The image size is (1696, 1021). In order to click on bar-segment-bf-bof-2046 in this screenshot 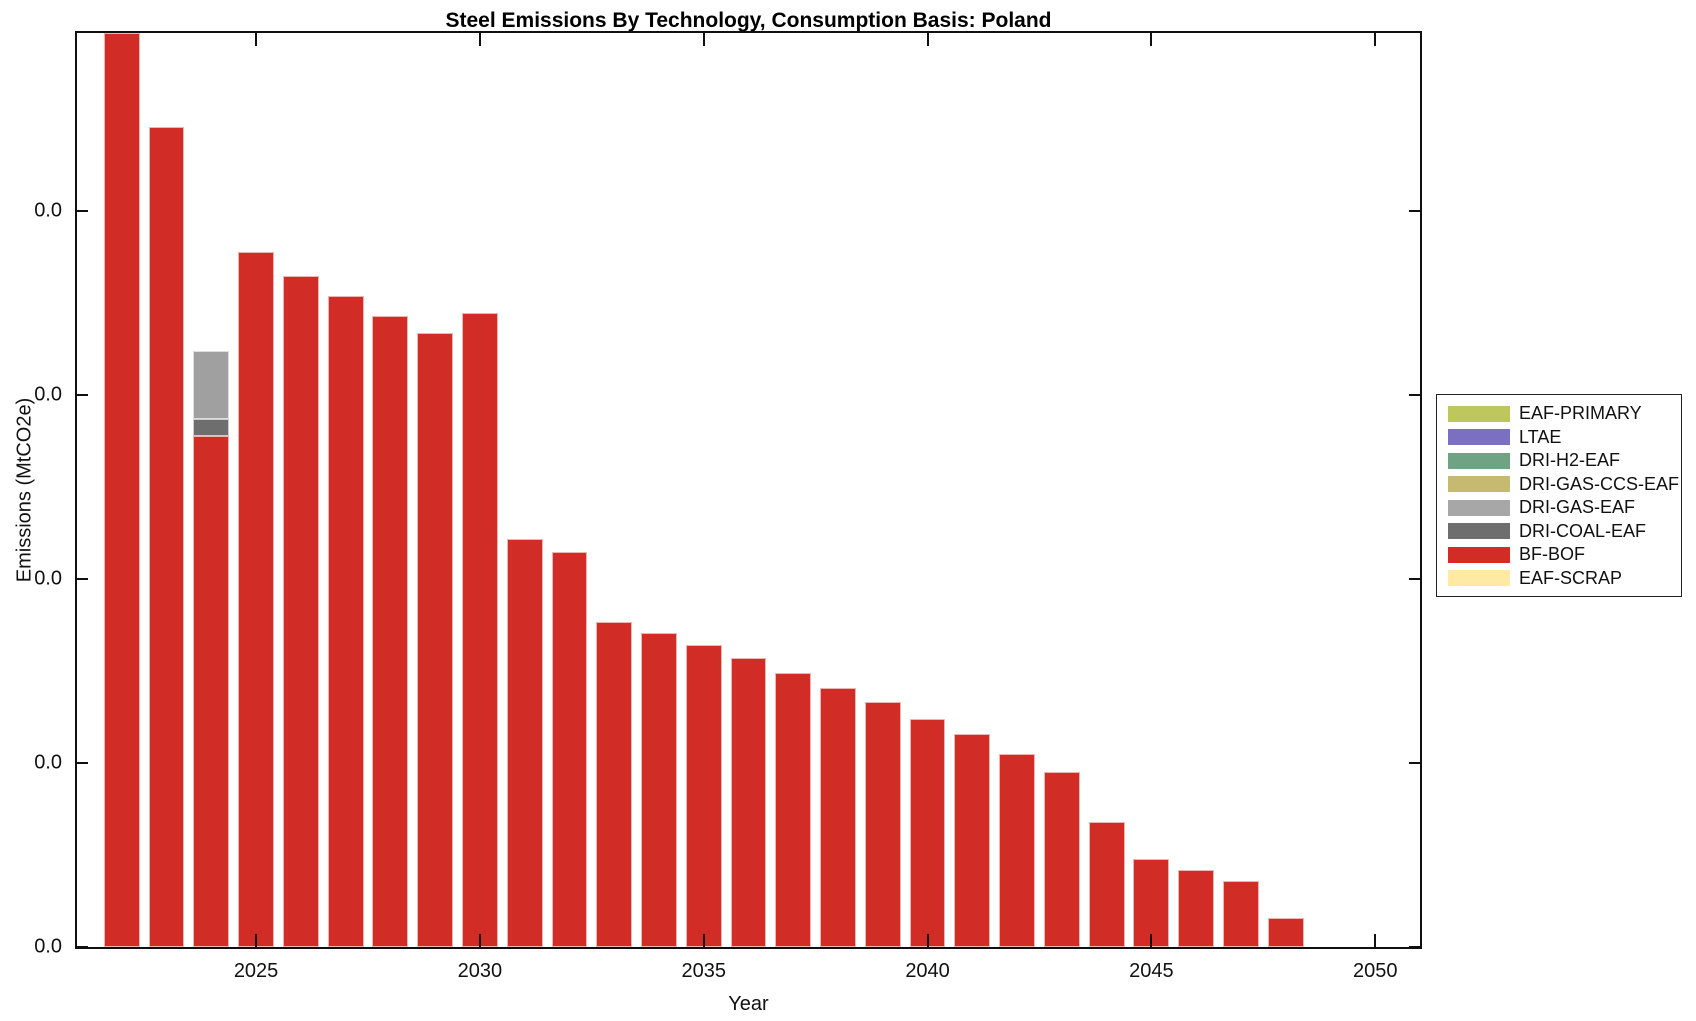, I will do `click(1196, 908)`.